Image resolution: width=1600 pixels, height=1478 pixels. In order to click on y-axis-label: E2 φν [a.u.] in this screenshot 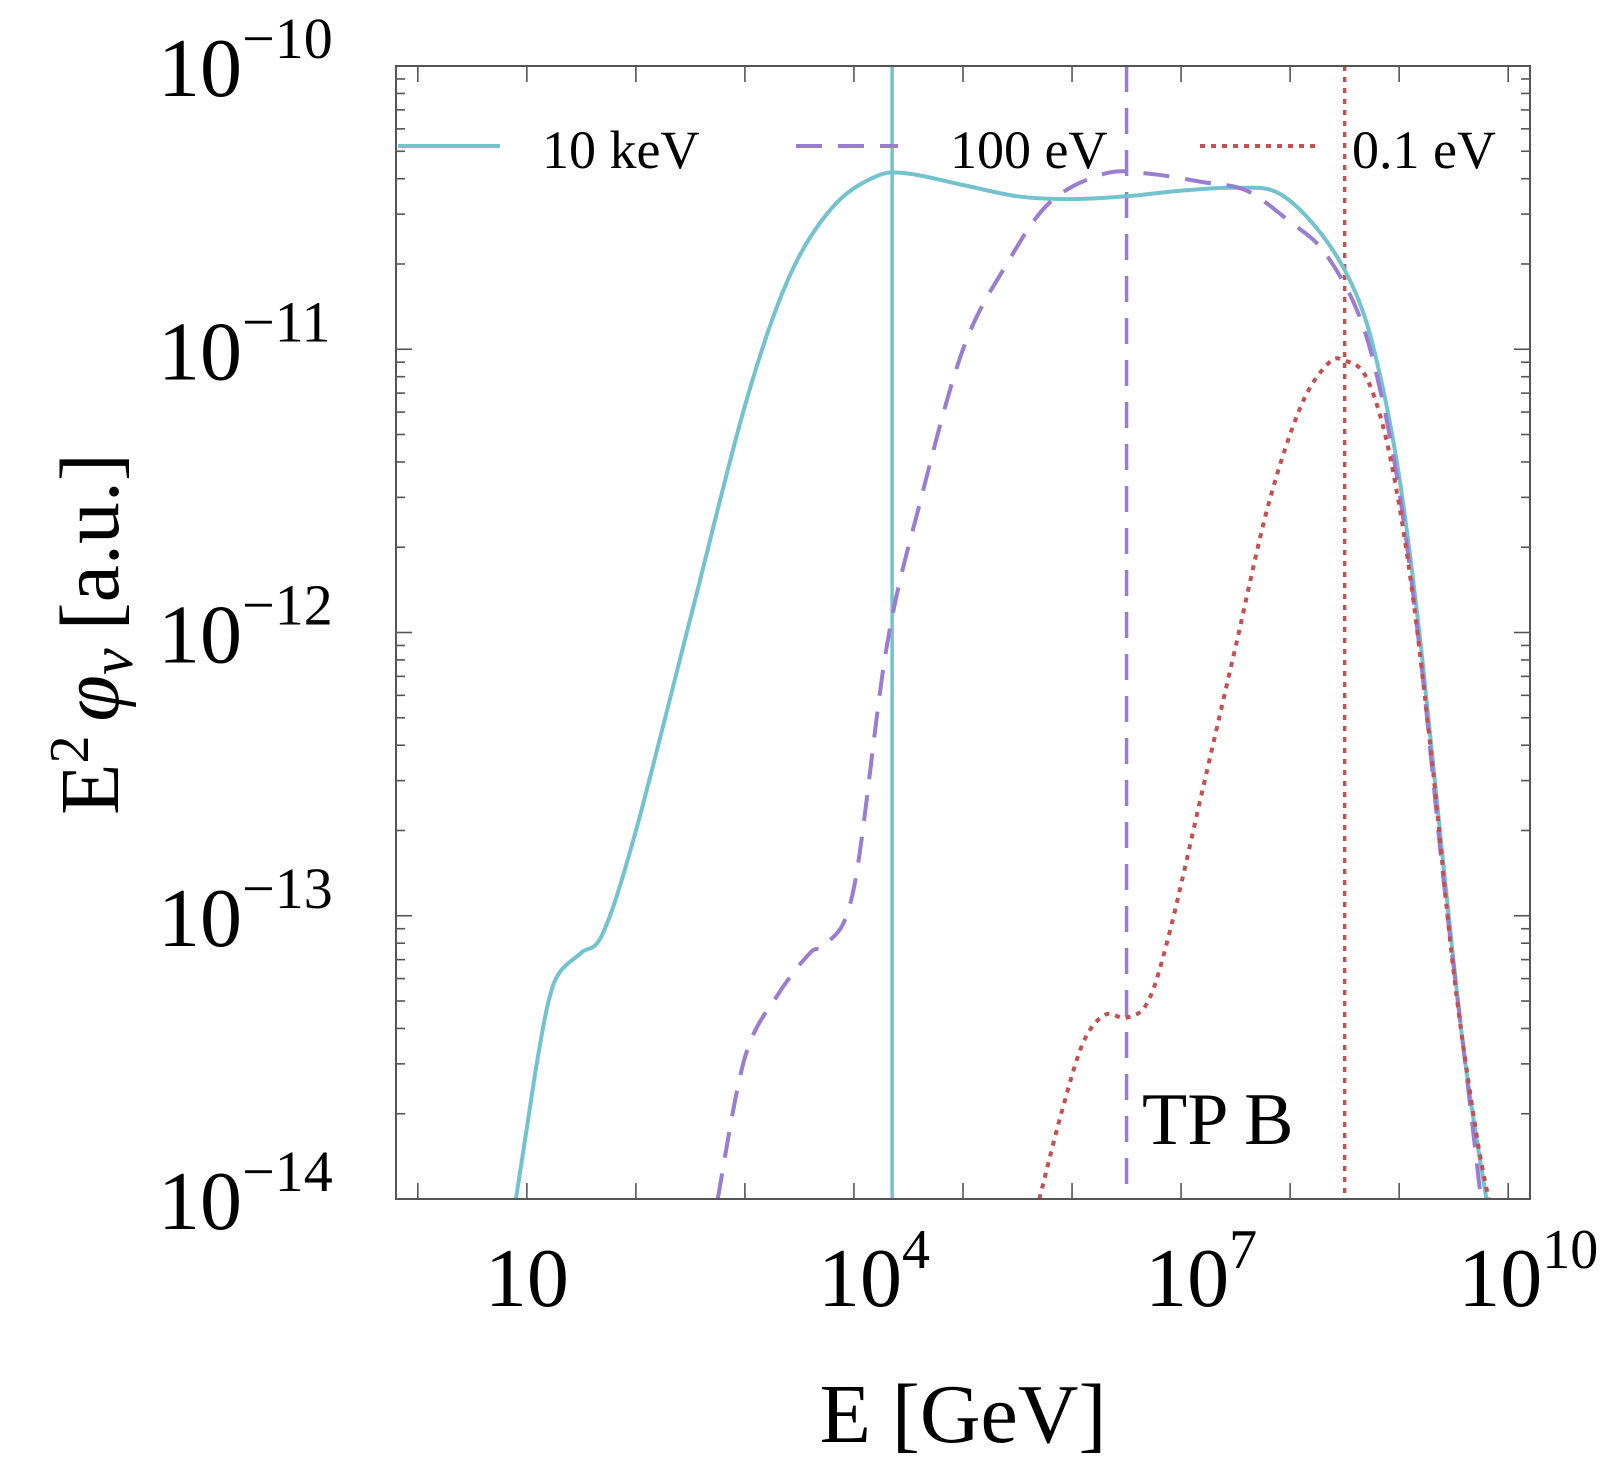, I will do `click(92, 634)`.